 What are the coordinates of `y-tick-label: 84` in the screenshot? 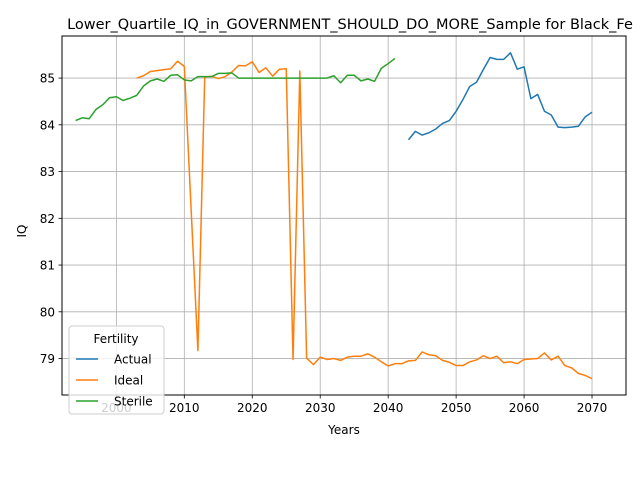 It's located at (47, 125).